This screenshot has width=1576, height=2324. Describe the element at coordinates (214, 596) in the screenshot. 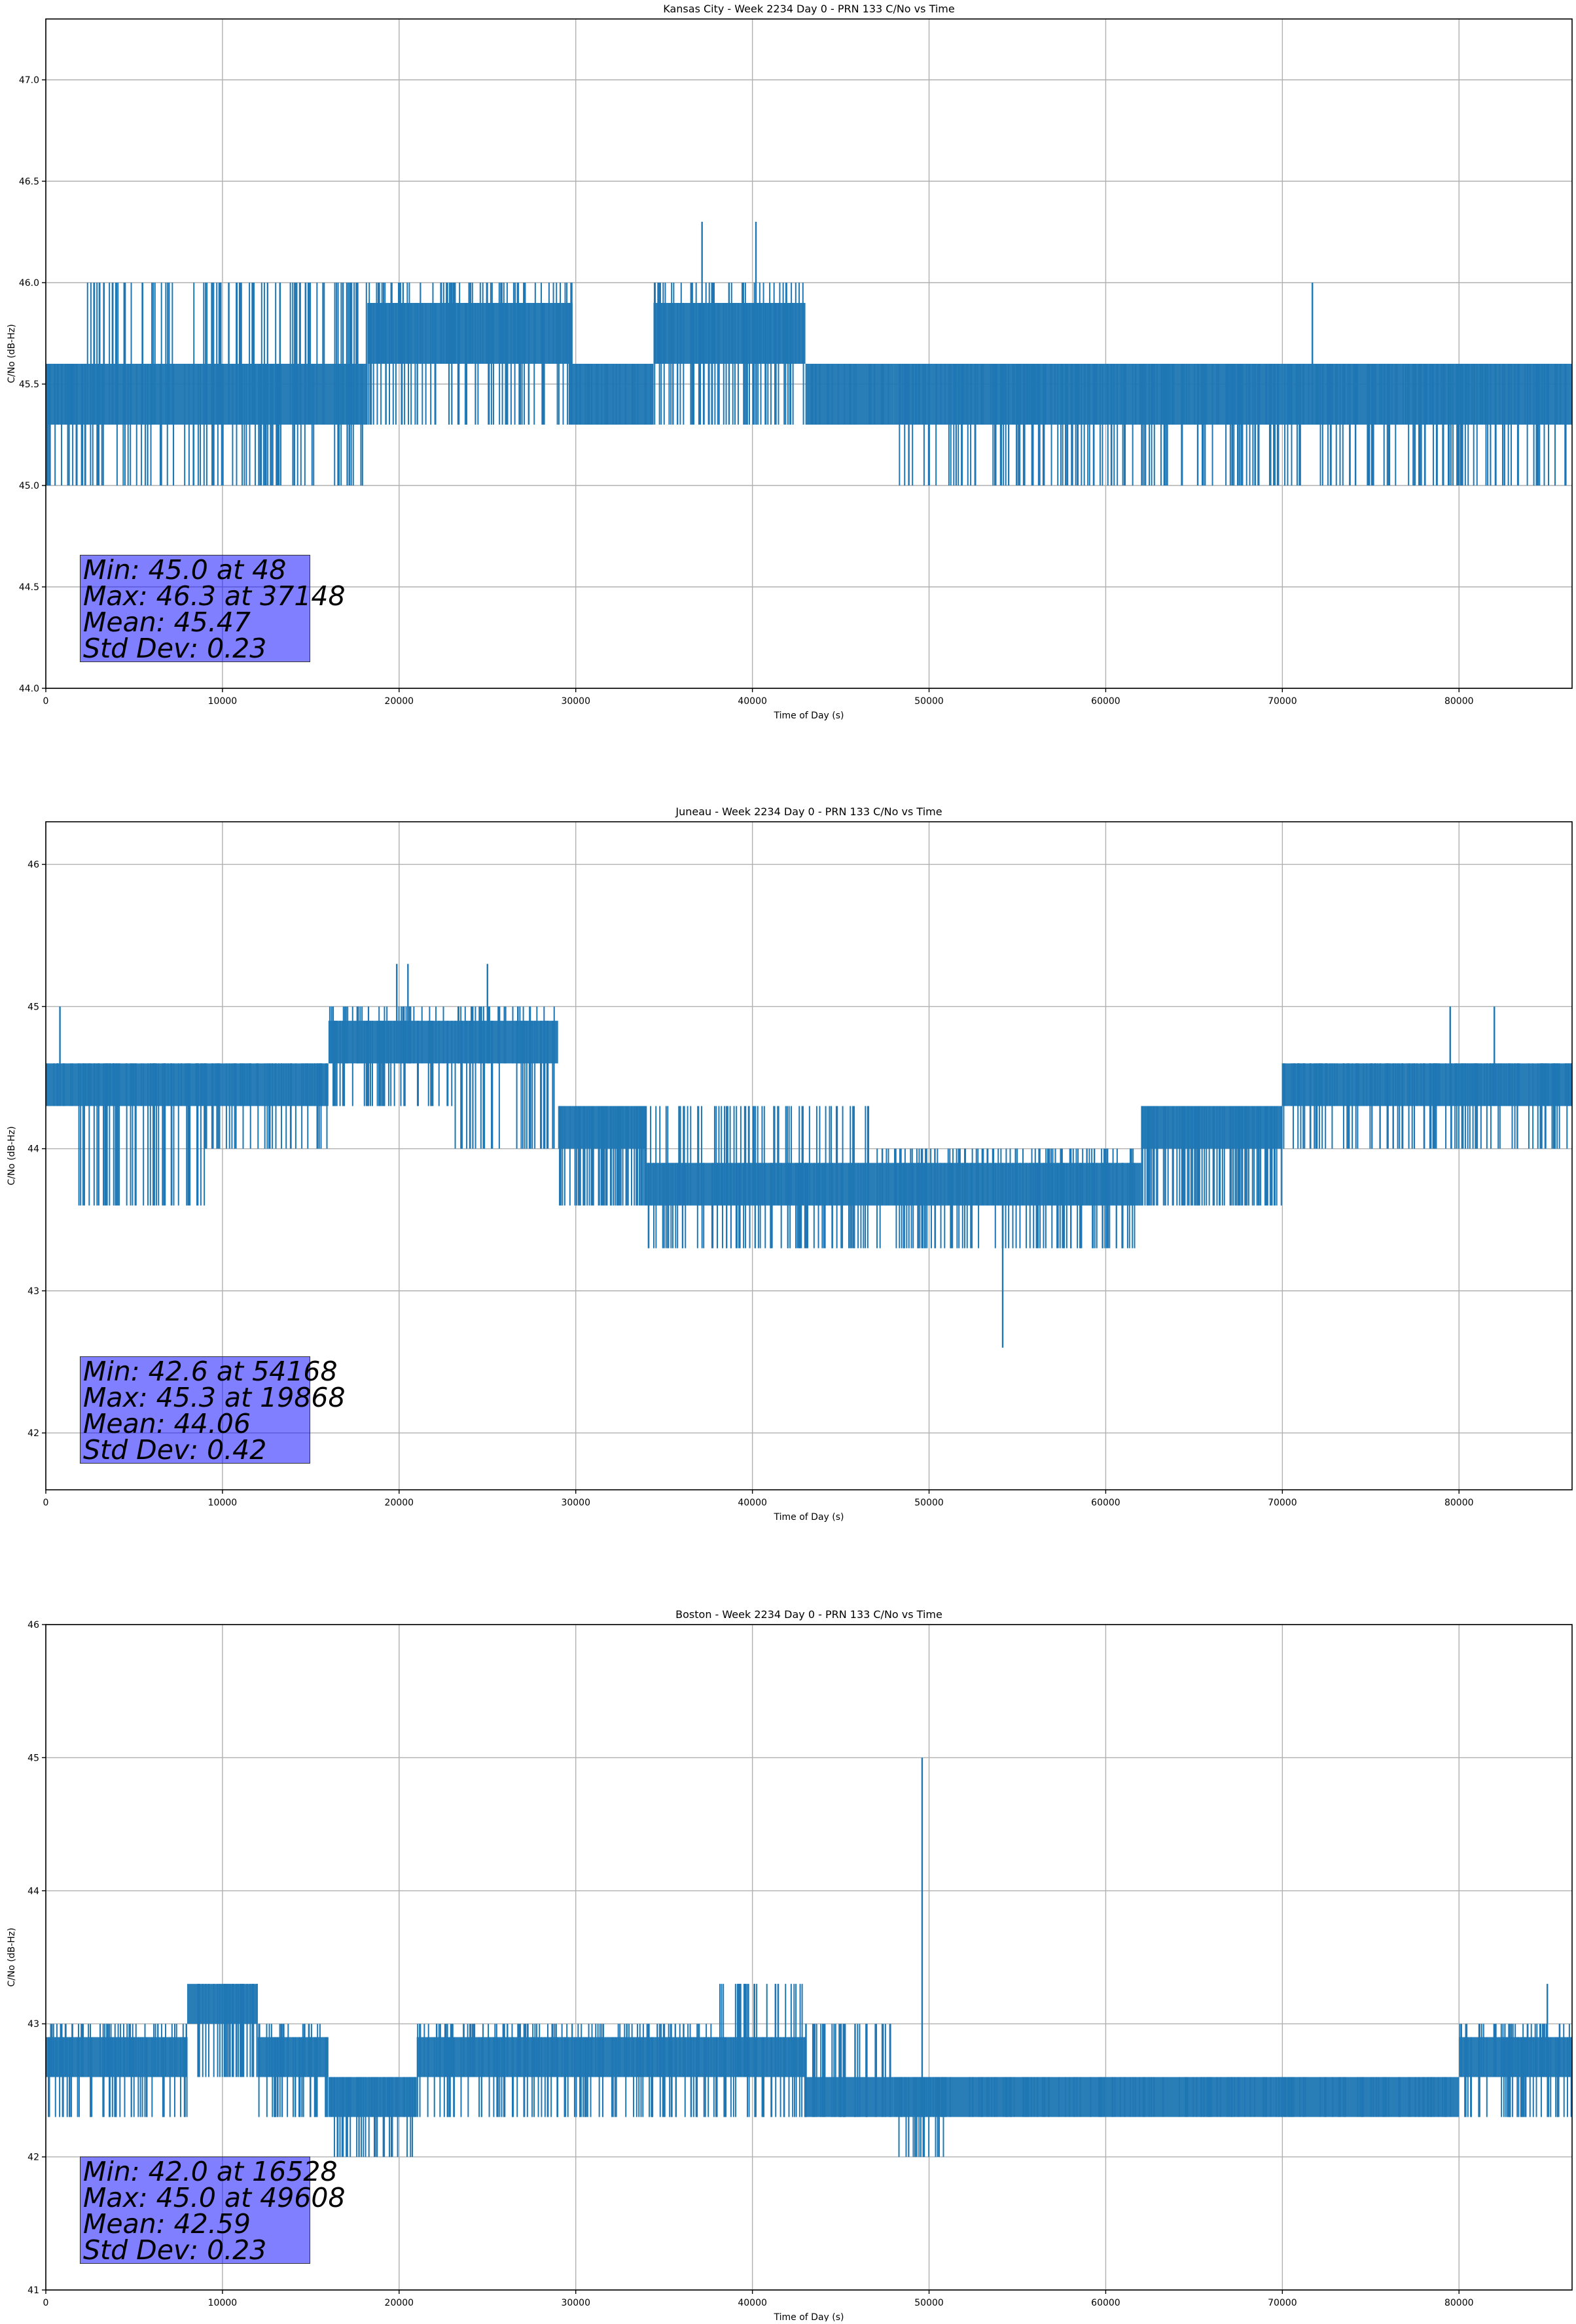

I see `stats-line: Max: 46.3 at 37148` at that location.